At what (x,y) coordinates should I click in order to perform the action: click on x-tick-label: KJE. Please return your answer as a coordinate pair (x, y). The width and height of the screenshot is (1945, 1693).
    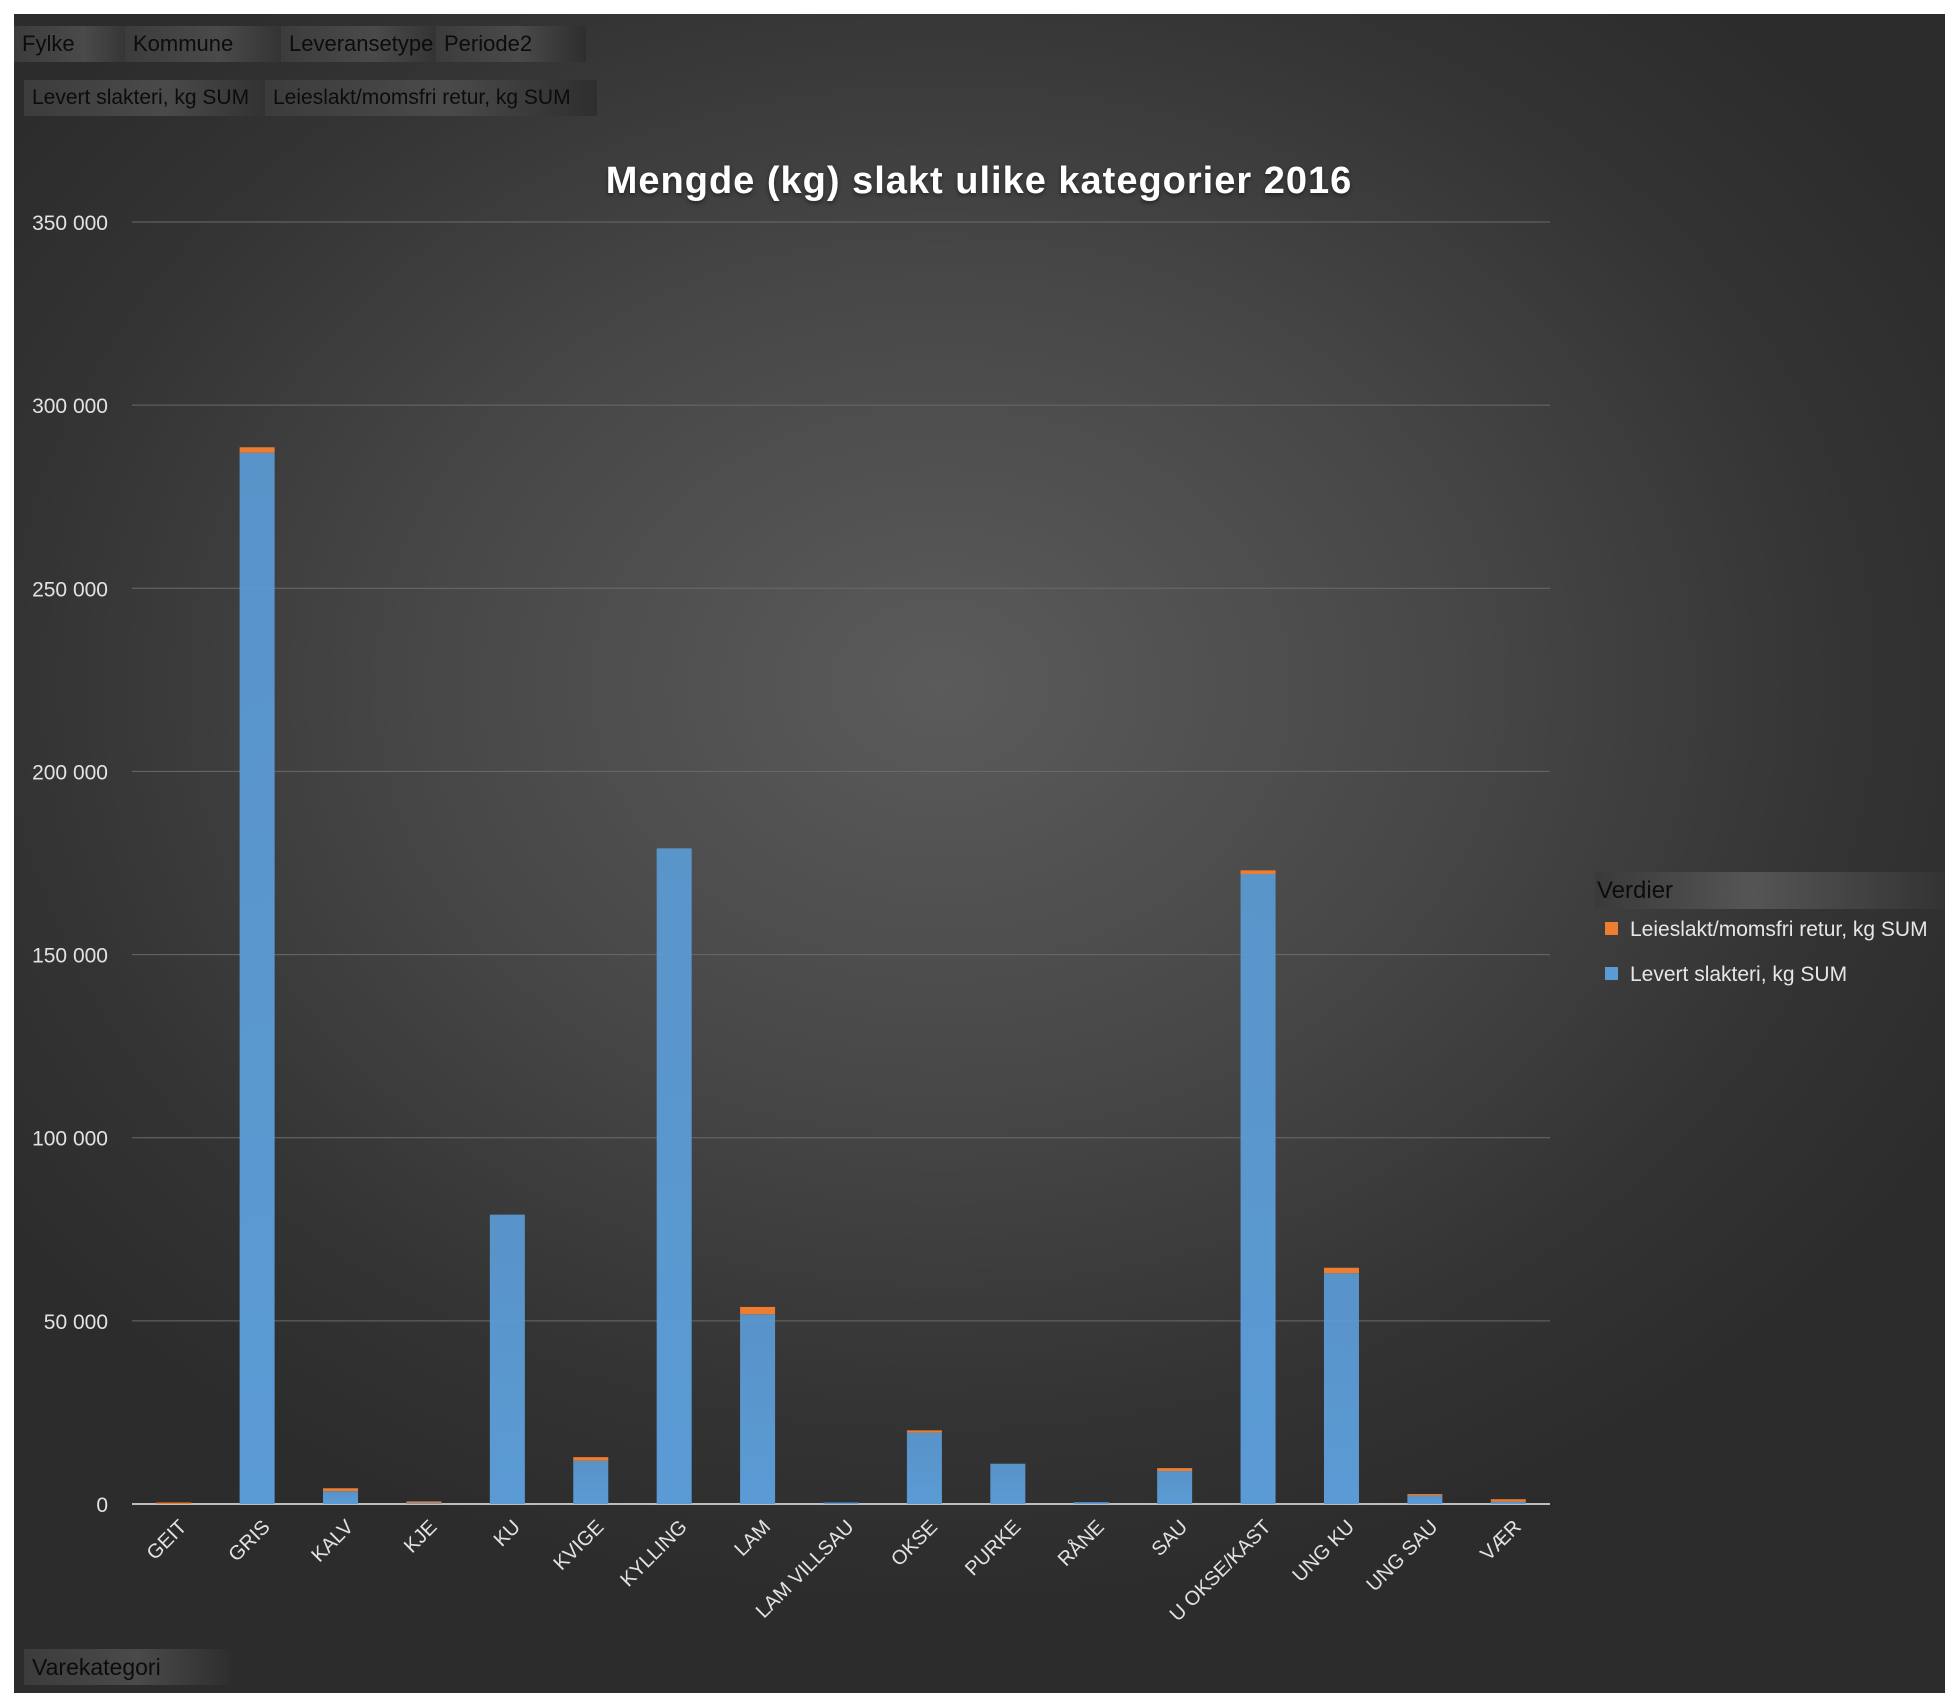
    Looking at the image, I should click on (420, 1536).